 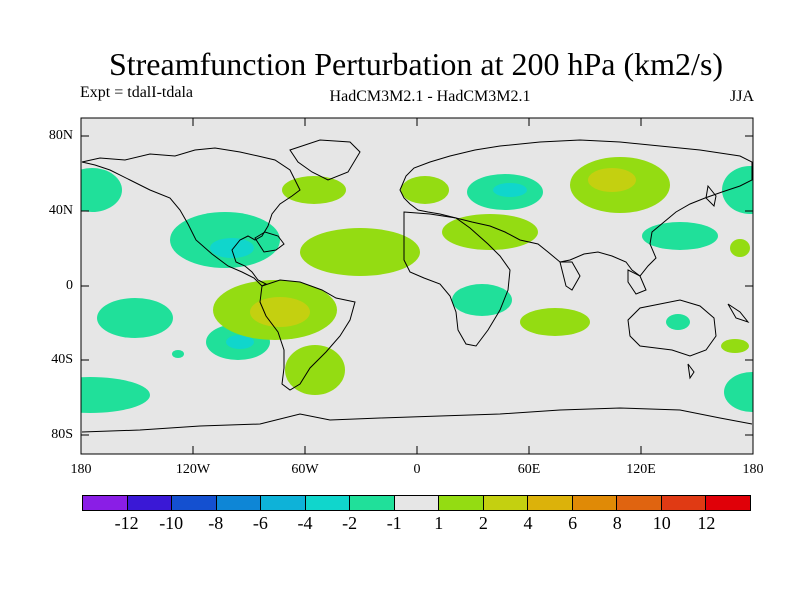 I want to click on color-bar-label: 8, so click(x=617, y=523).